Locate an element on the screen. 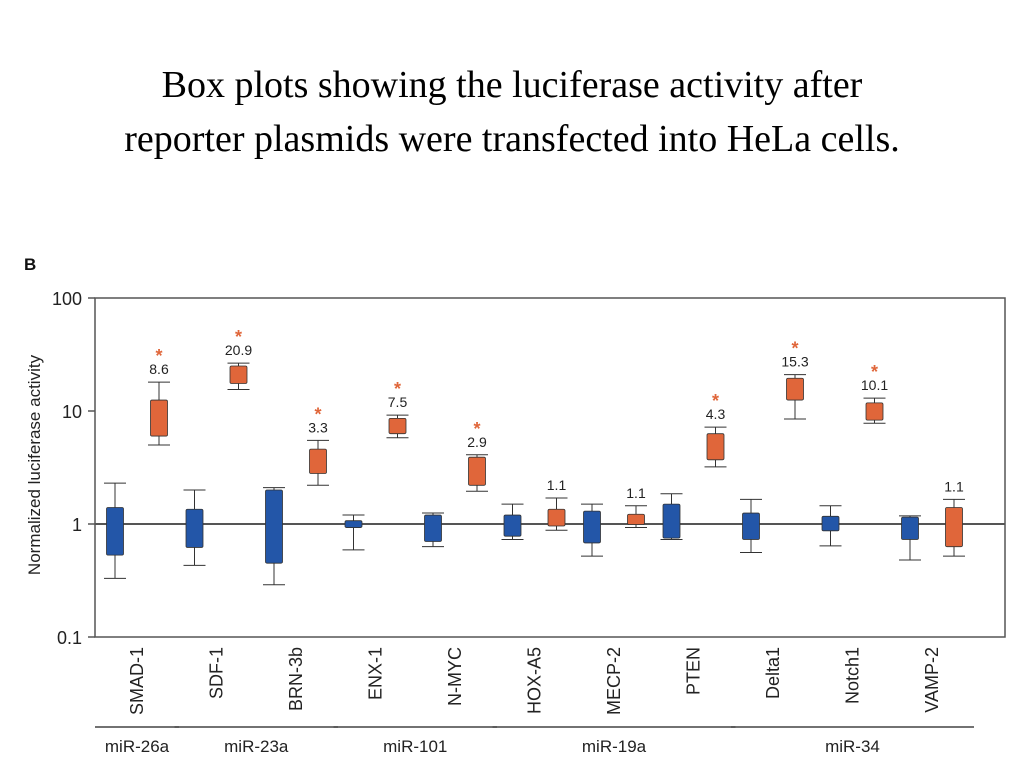  y-tick-label: 0.1 is located at coordinates (69, 638).